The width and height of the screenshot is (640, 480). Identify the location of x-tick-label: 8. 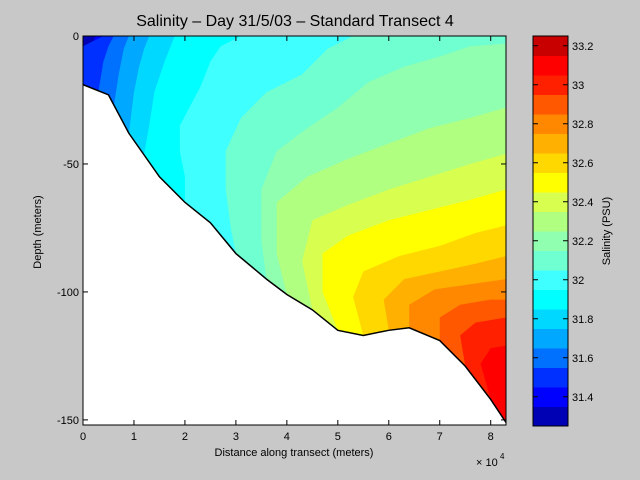
(491, 437).